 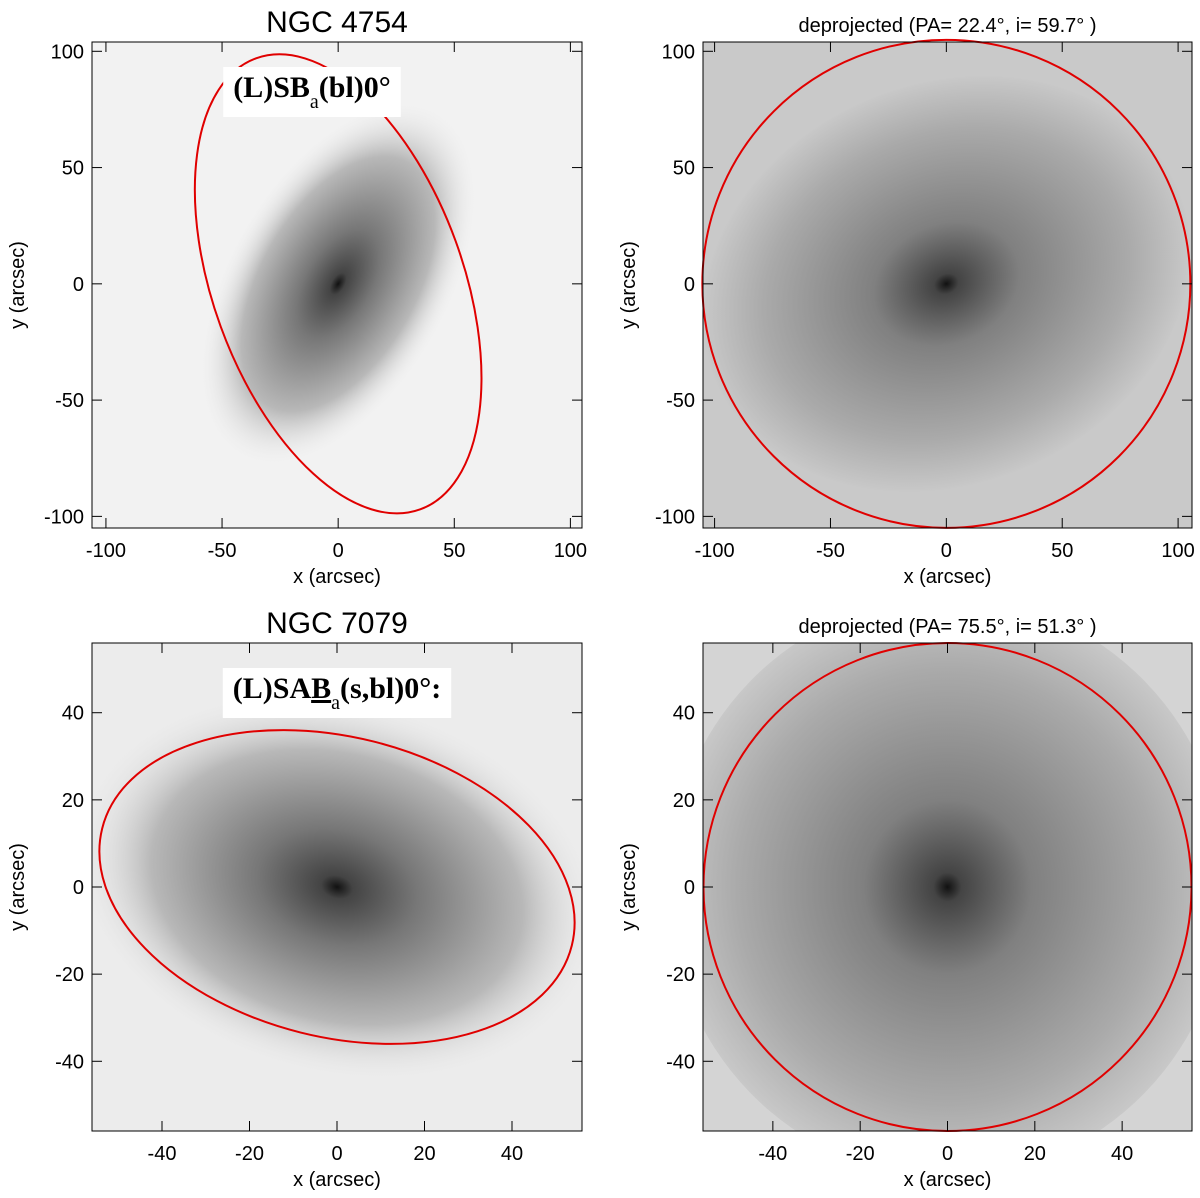 I want to click on label-part: (bl)0°, so click(x=355, y=87).